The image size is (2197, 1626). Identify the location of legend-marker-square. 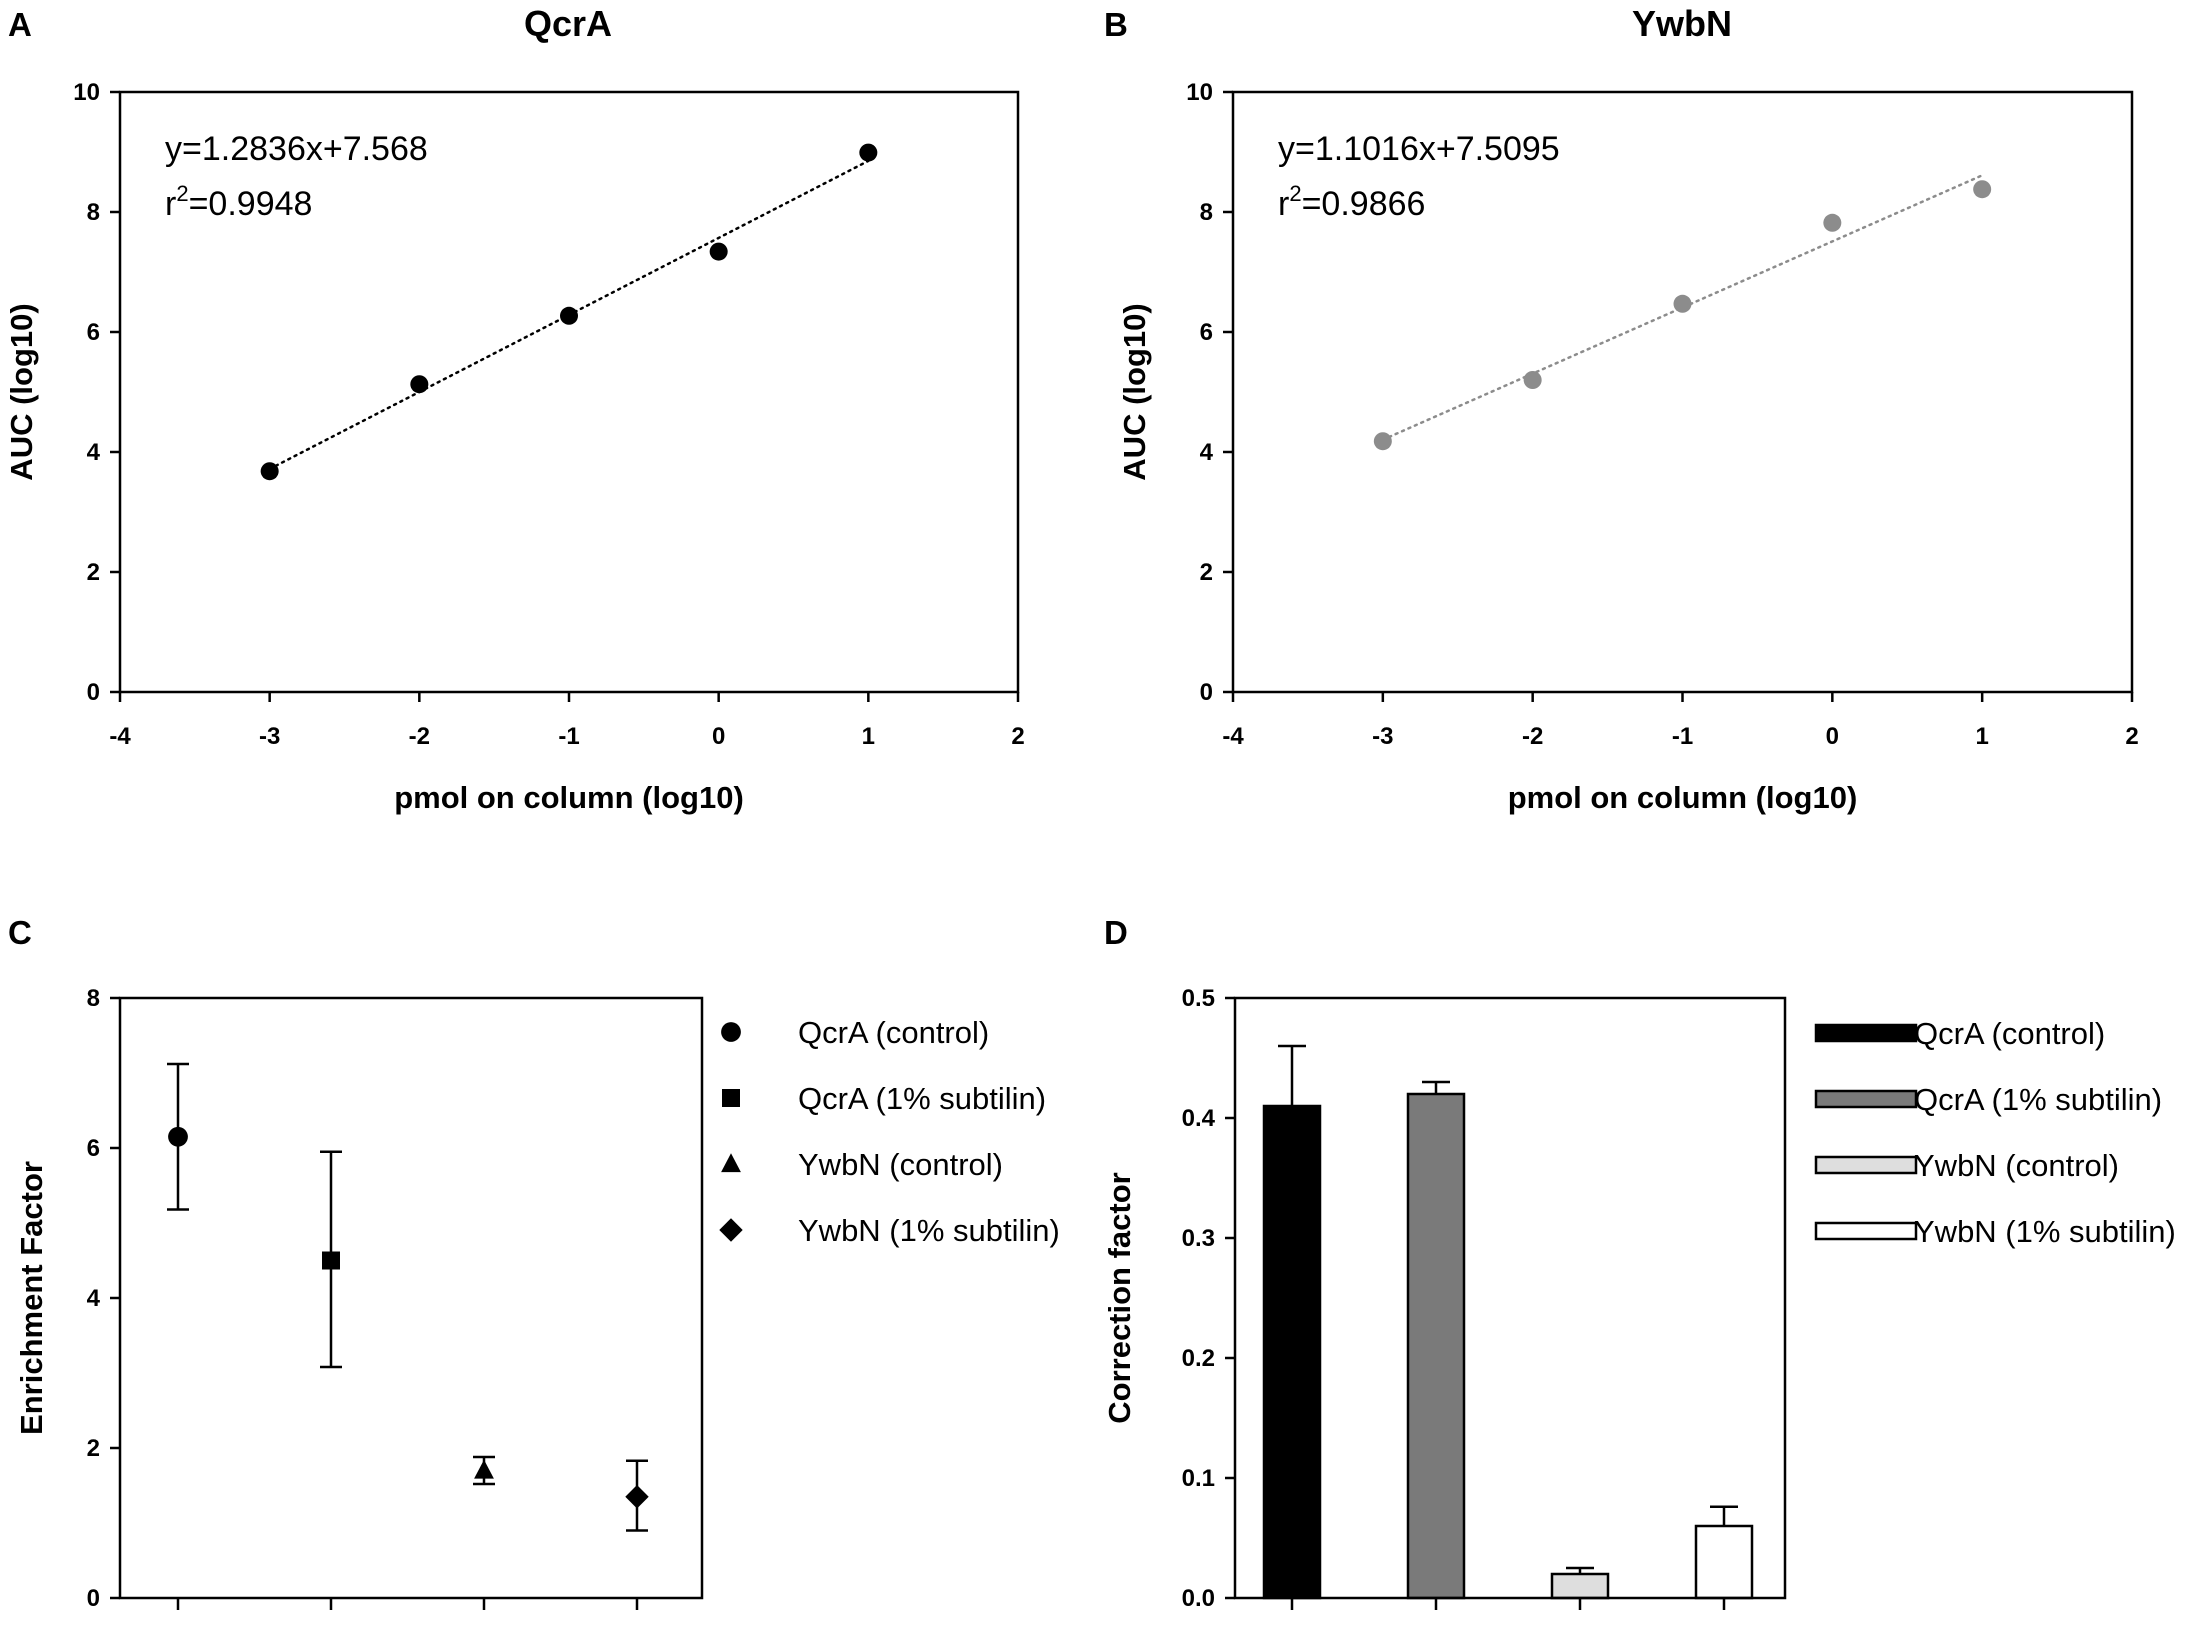
(731, 1098).